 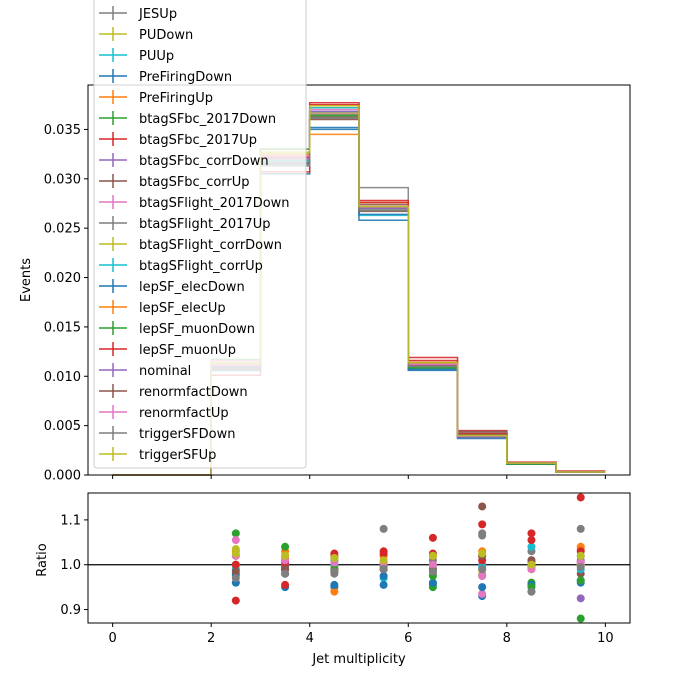 I want to click on legend-entry: PUUp, so click(x=136, y=56).